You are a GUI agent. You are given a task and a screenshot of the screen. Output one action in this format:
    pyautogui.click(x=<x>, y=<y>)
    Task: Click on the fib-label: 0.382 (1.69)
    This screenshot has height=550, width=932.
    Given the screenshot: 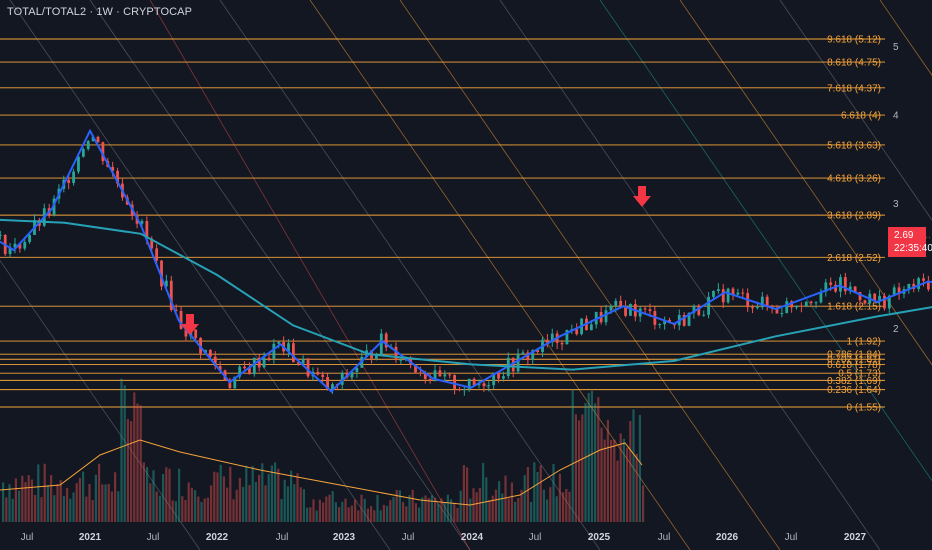 What is the action you would take?
    pyautogui.click(x=854, y=381)
    